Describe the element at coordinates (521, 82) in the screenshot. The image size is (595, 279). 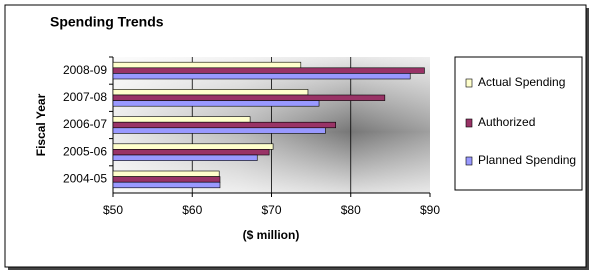
I see `legend-label: Actual Spending` at that location.